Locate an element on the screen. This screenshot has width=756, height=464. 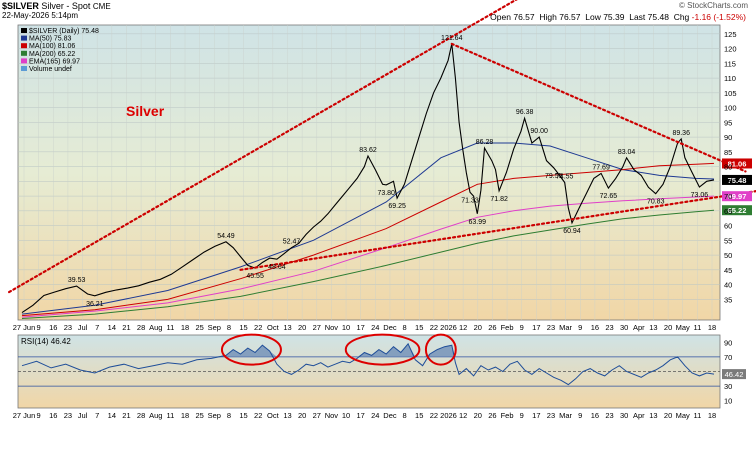
value-annotation: 83.04 is located at coordinates (627, 152).